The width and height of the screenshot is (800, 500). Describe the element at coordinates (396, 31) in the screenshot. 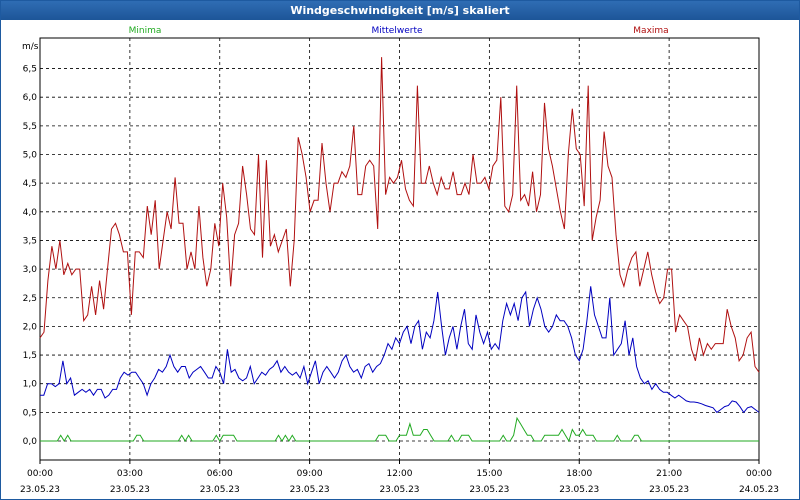

I see `legend-mittelwerte: Mittelwerte` at that location.